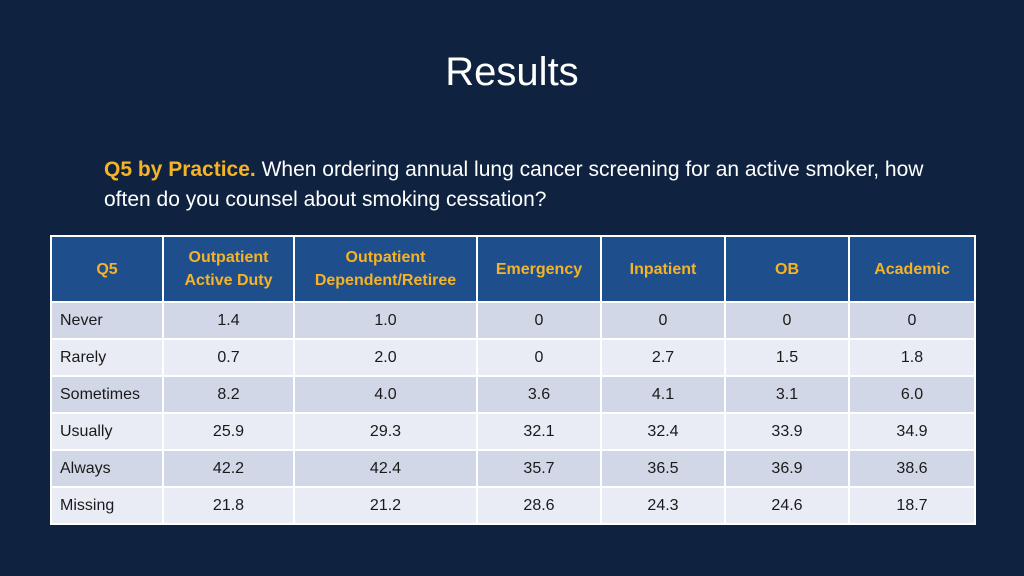  Describe the element at coordinates (385, 357) in the screenshot. I see `table-cell: 2.0` at that location.